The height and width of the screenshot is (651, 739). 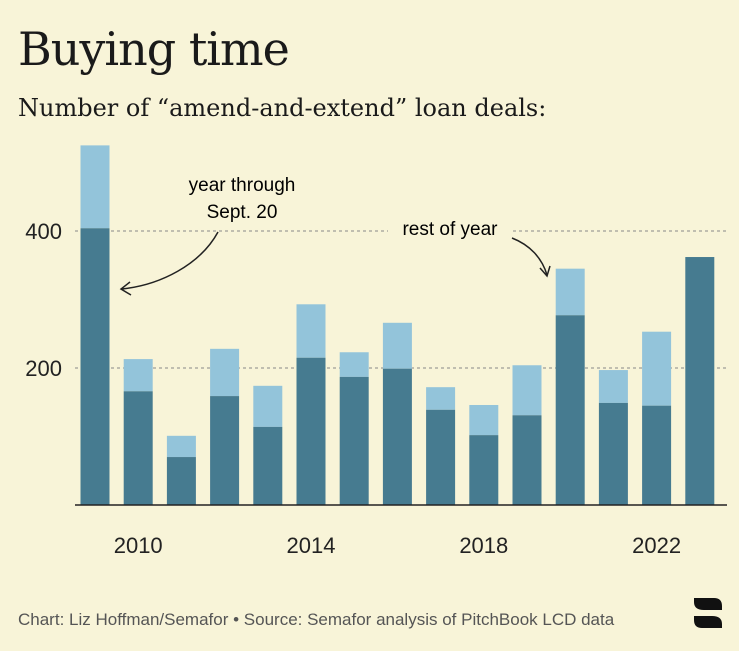 I want to click on bar-year-through-2010, so click(x=138, y=448).